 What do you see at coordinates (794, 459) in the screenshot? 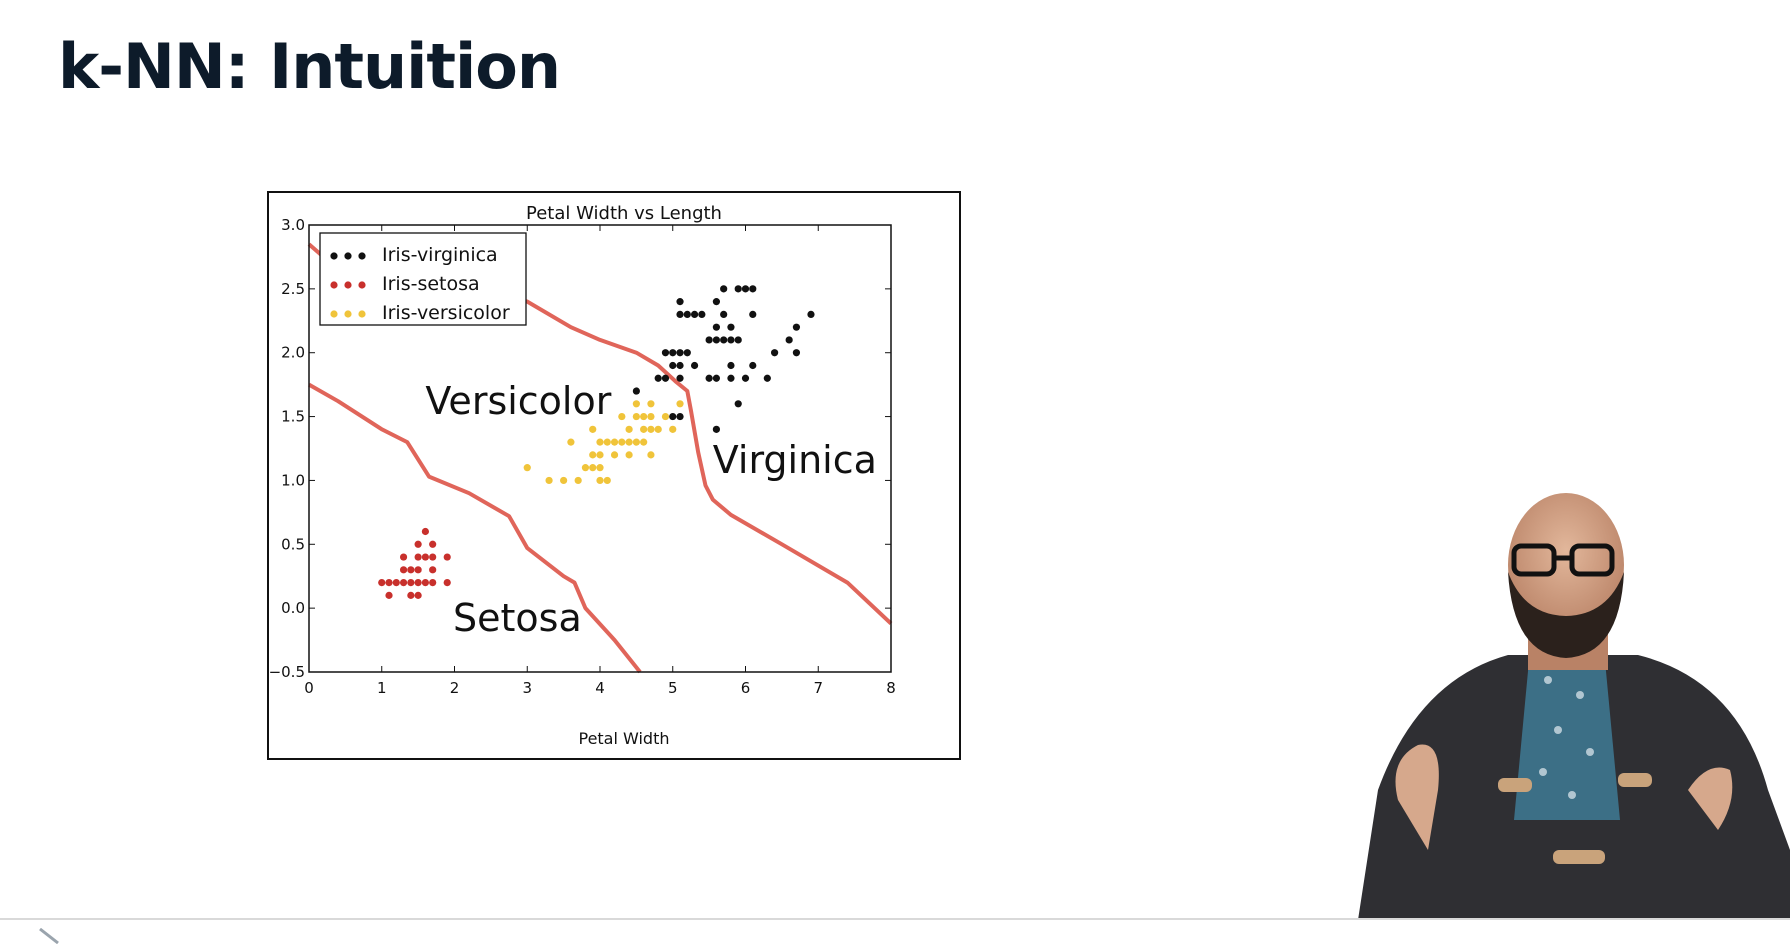
I see `region-label: Virginica` at bounding box center [794, 459].